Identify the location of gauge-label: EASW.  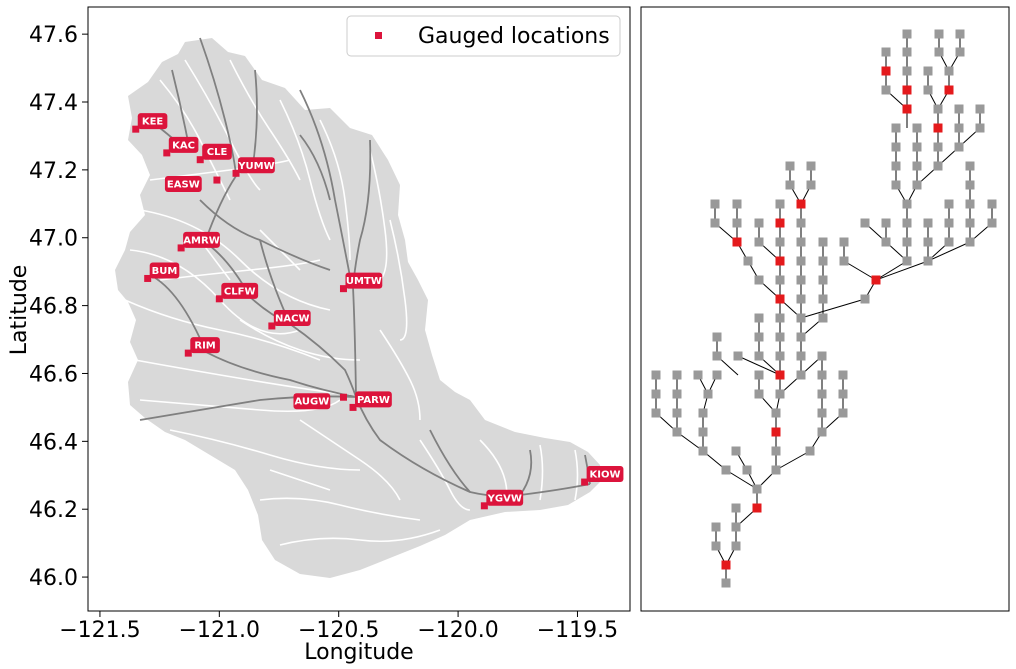
(183, 185).